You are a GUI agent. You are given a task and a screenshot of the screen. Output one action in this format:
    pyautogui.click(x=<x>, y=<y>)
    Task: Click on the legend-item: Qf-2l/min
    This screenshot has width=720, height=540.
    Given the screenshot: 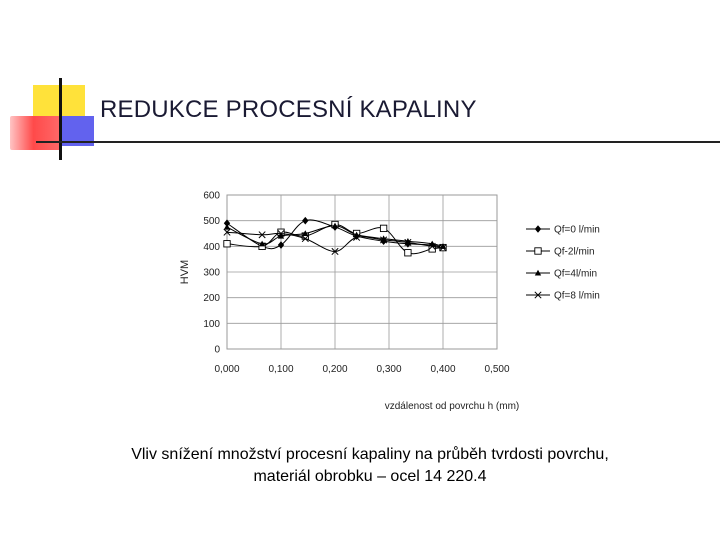 What is the action you would take?
    pyautogui.click(x=560, y=252)
    